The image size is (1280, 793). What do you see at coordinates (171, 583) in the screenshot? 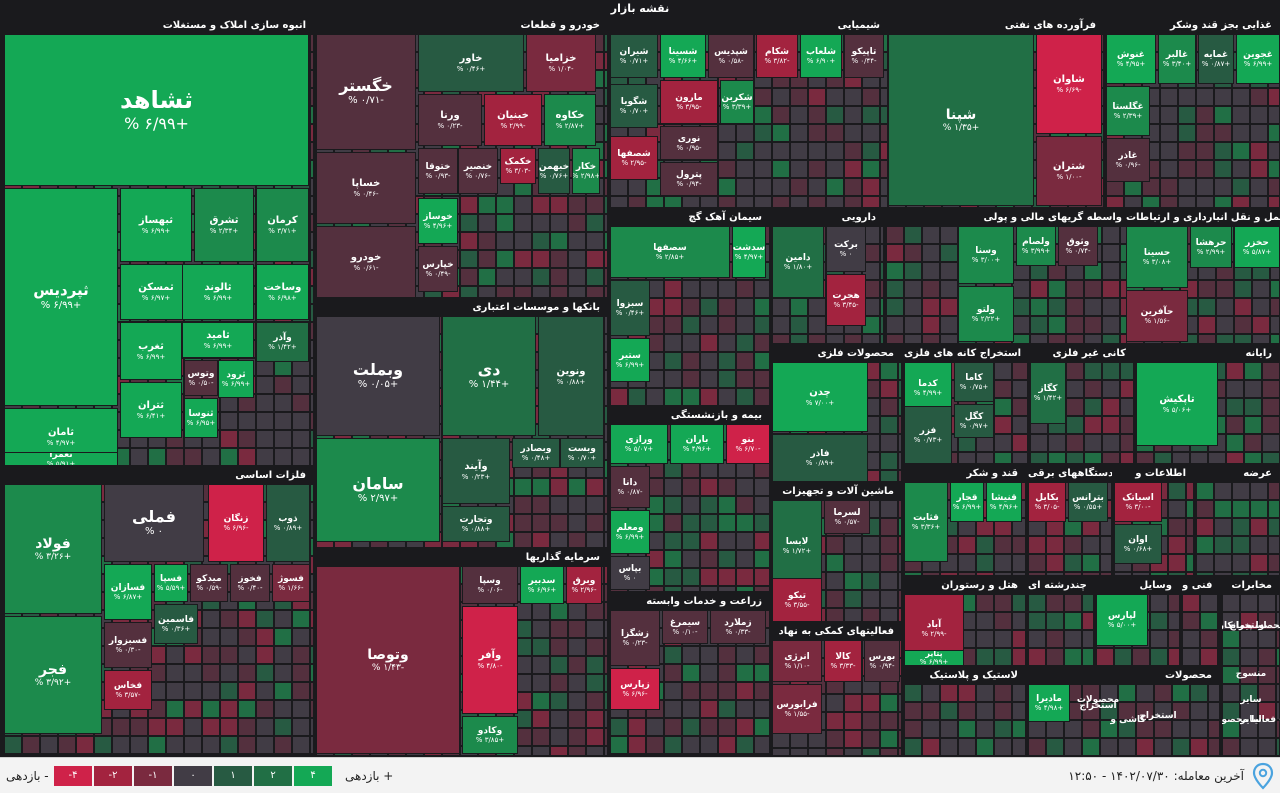
I see `tile-فسپا: فسپا +۵/۵۹ %` at bounding box center [171, 583].